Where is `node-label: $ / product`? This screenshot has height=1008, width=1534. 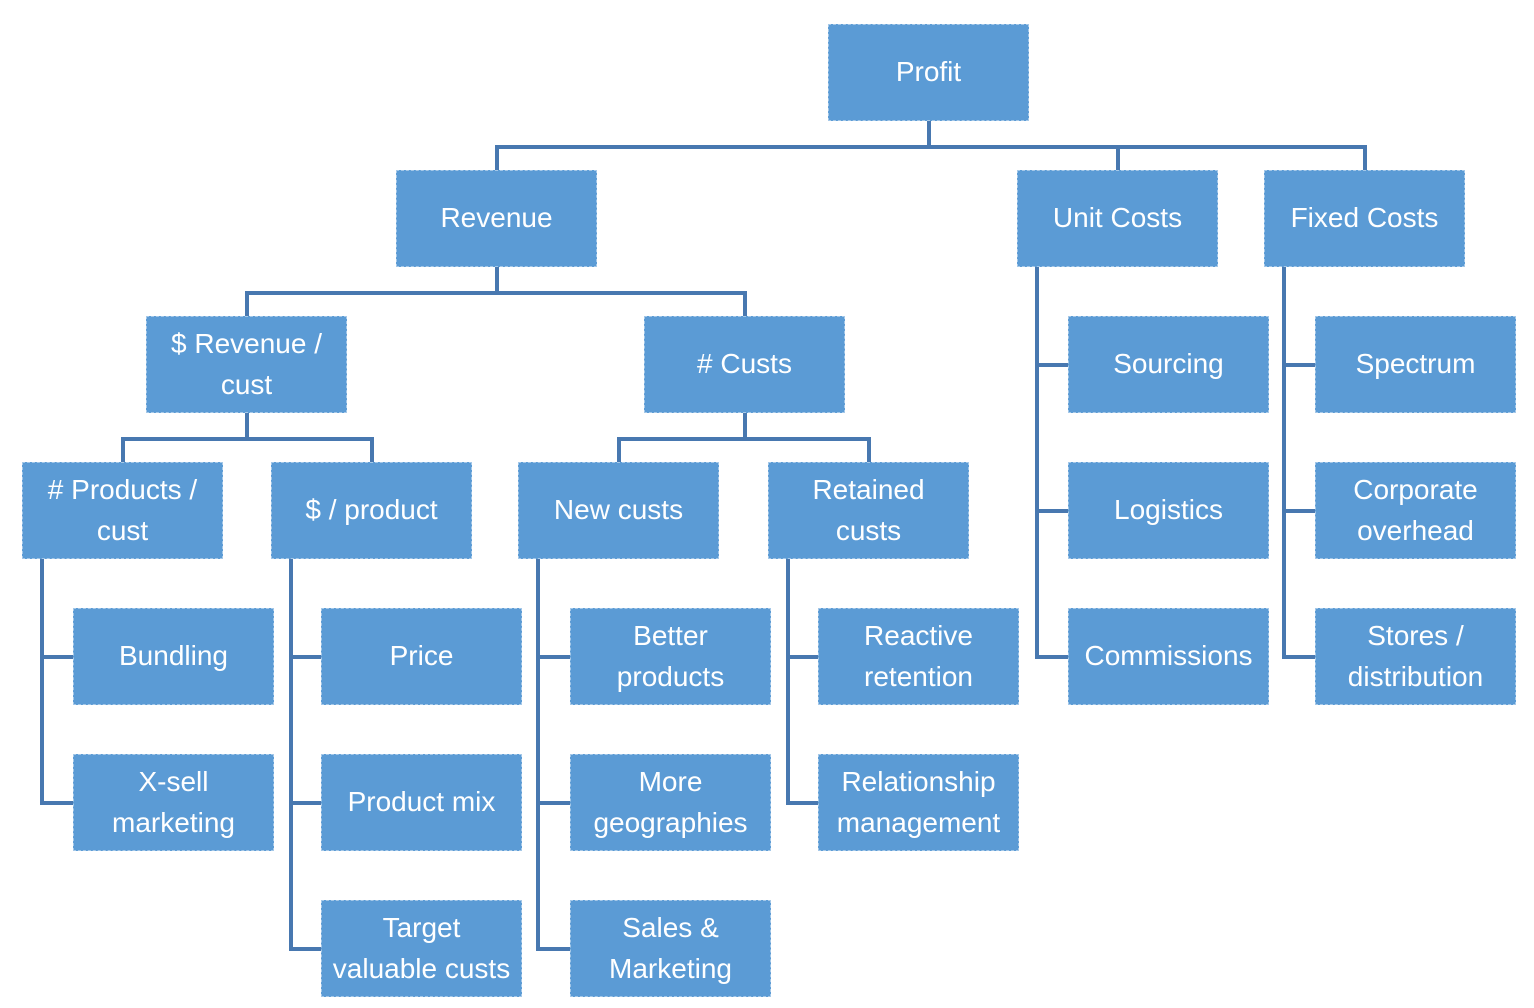
node-label: $ / product is located at coordinates (371, 510).